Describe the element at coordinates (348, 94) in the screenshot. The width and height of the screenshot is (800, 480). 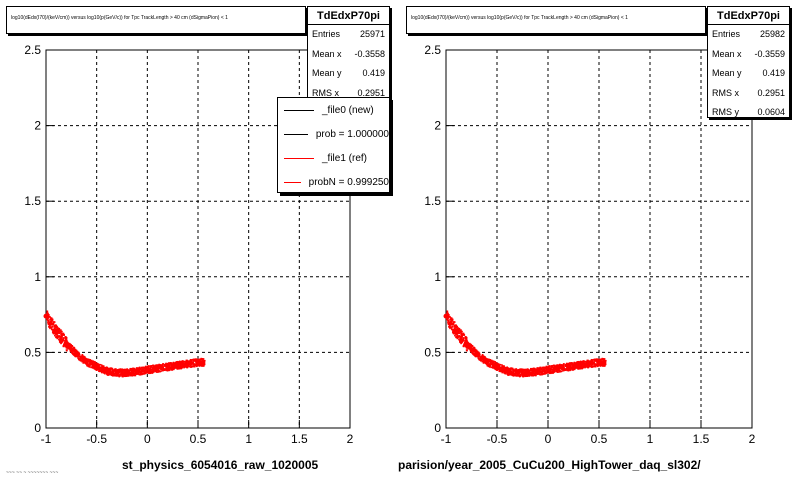
I see `stats-row: RMS x 0.2951` at that location.